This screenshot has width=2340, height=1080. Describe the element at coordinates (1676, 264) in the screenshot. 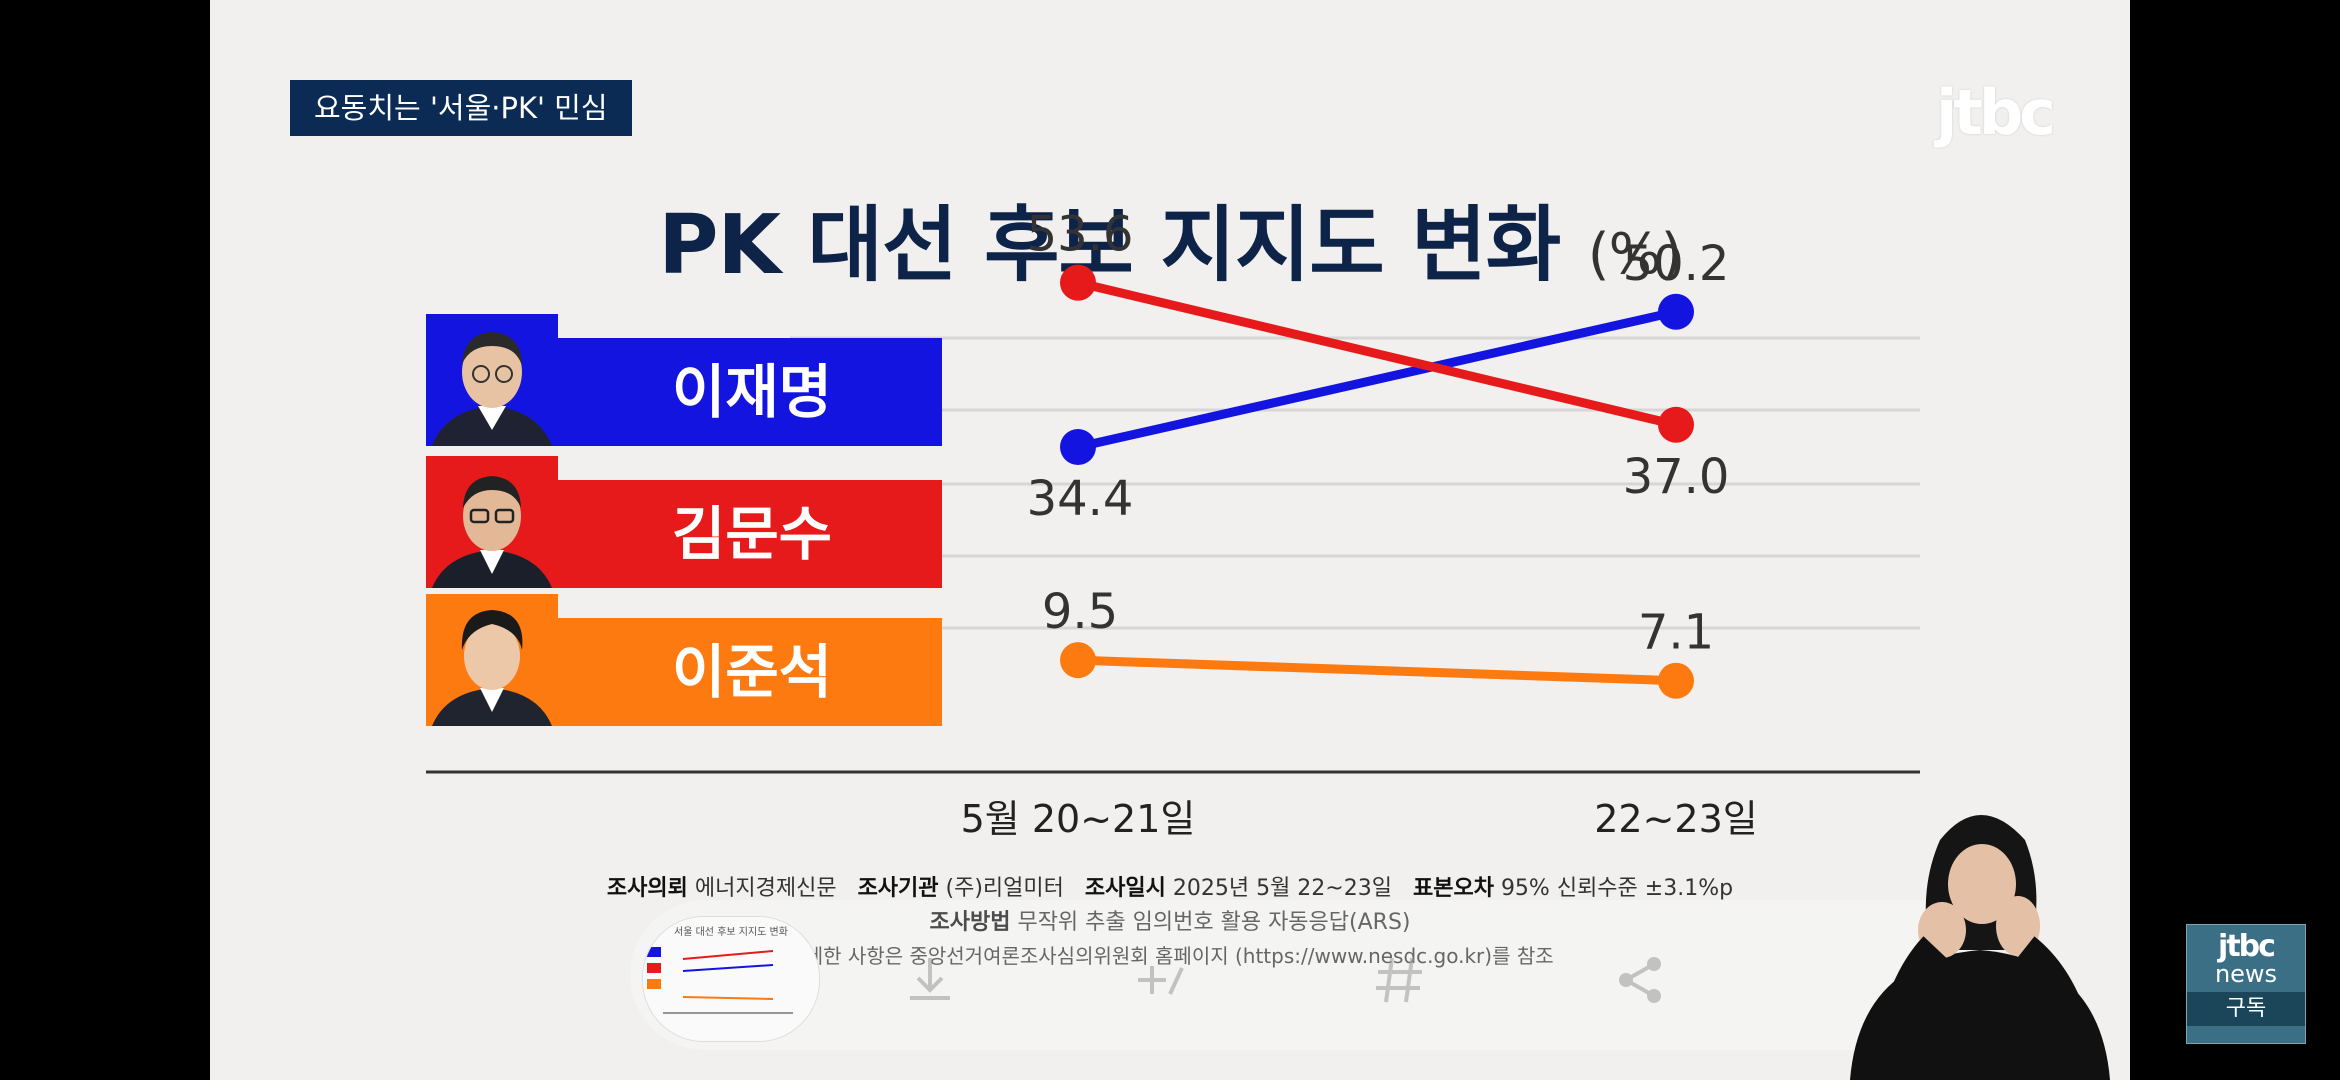

I see `data-label: 50.2` at that location.